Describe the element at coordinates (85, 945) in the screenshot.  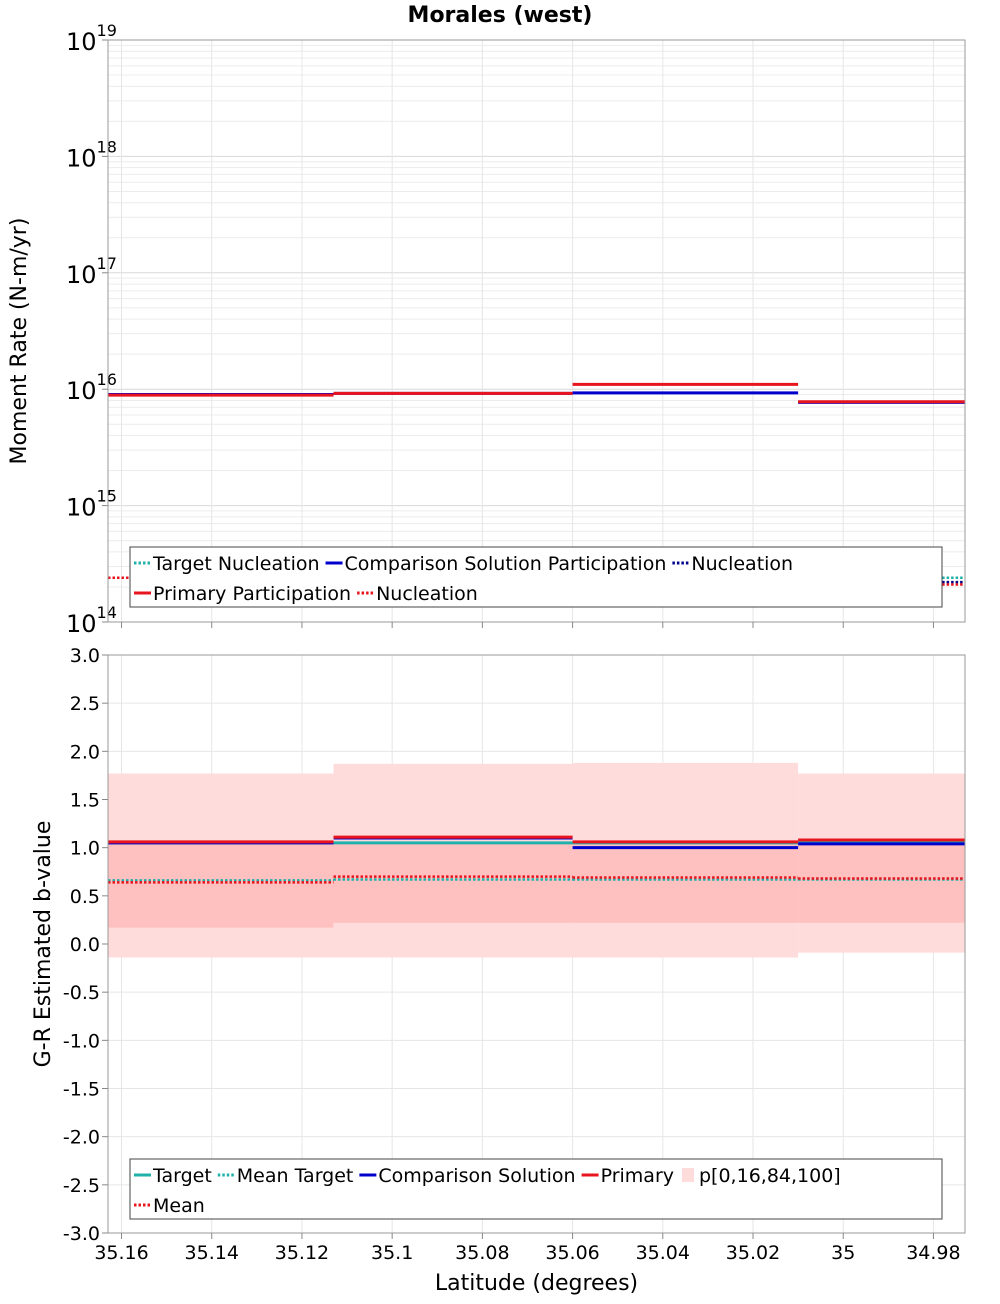
I see `y-tick-label: 0.0` at that location.